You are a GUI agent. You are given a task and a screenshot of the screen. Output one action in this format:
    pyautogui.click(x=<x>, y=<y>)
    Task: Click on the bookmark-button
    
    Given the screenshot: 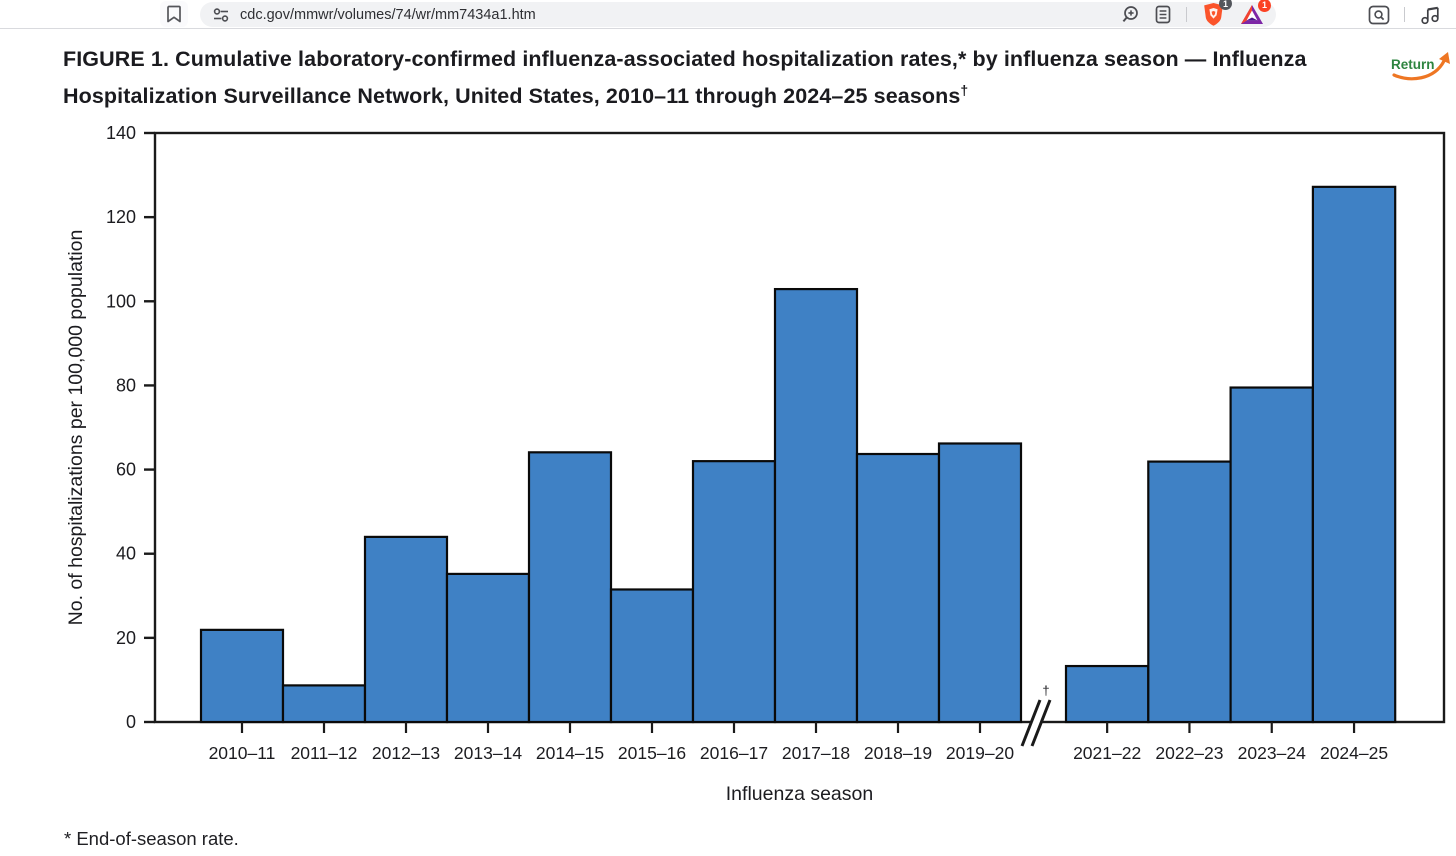 What is the action you would take?
    pyautogui.click(x=174, y=14)
    